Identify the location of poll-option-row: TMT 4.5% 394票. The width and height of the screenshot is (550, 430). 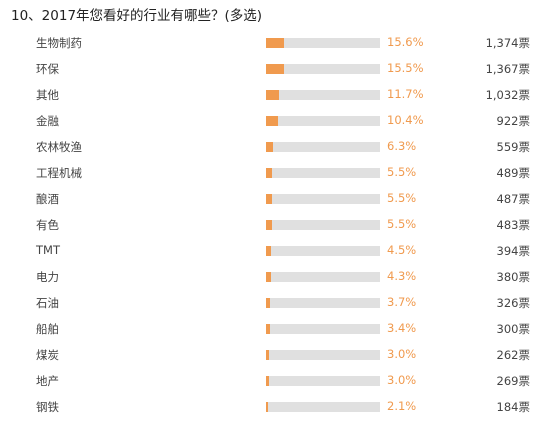
(275, 251).